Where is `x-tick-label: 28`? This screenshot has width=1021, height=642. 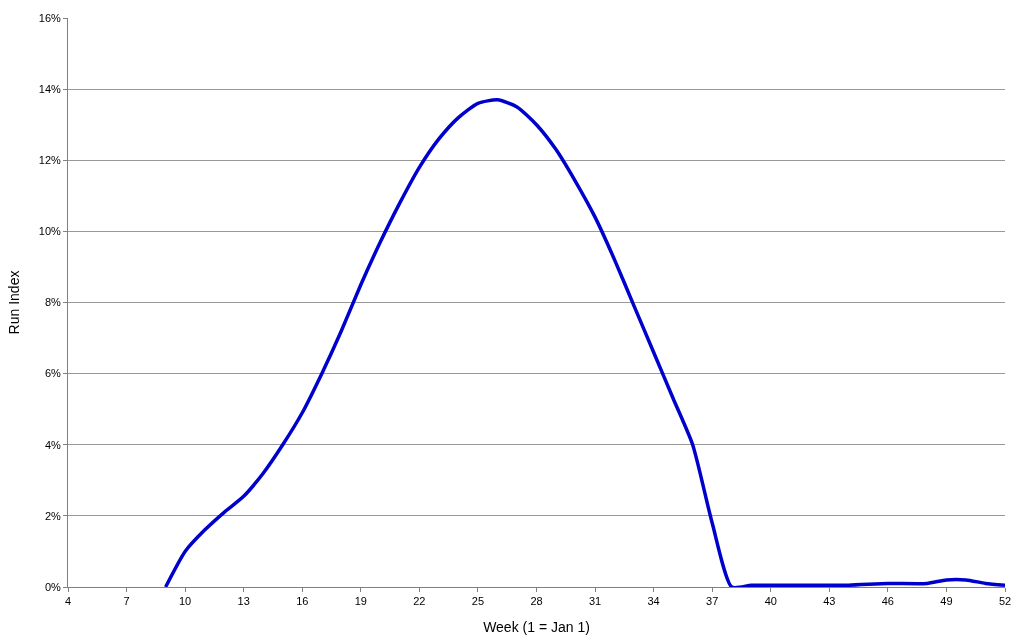
x-tick-label: 28 is located at coordinates (536, 601).